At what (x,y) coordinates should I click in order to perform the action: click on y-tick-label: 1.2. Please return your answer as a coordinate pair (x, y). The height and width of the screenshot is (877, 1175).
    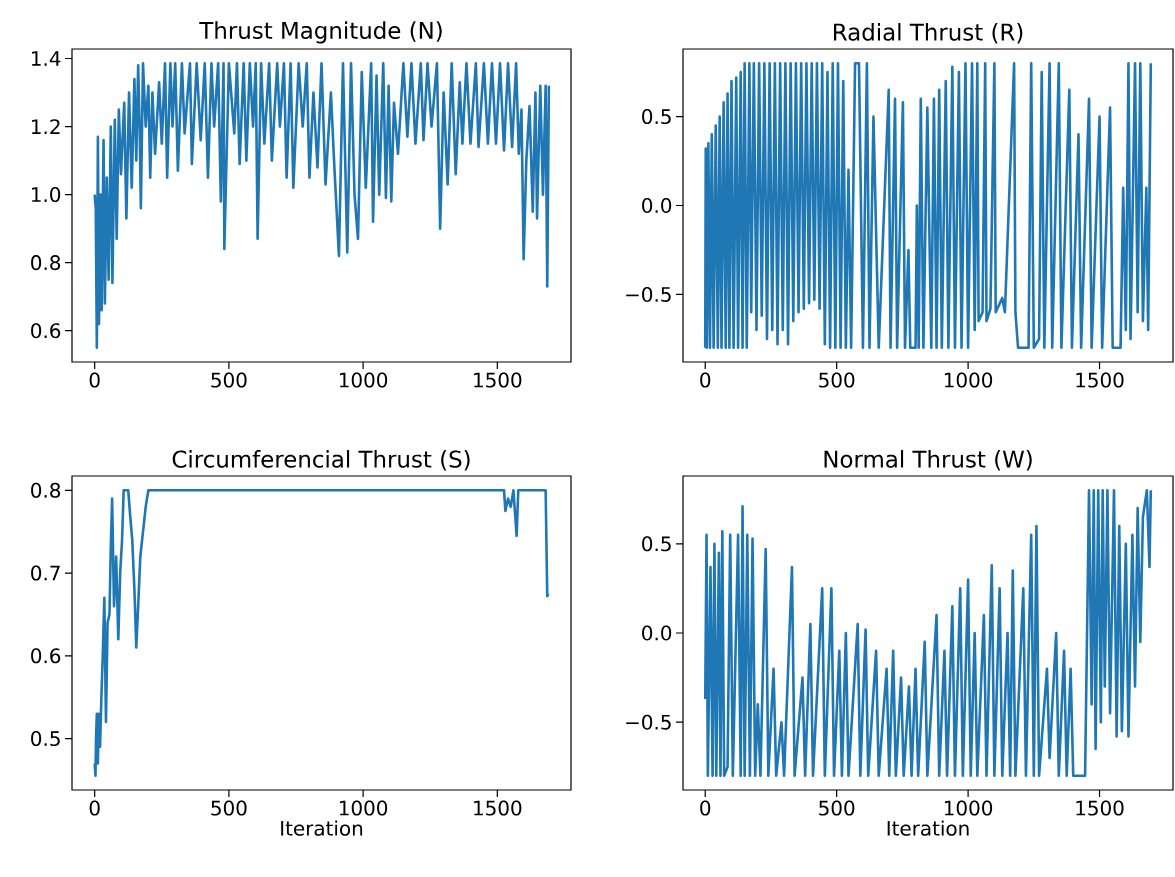
    Looking at the image, I should click on (45, 126).